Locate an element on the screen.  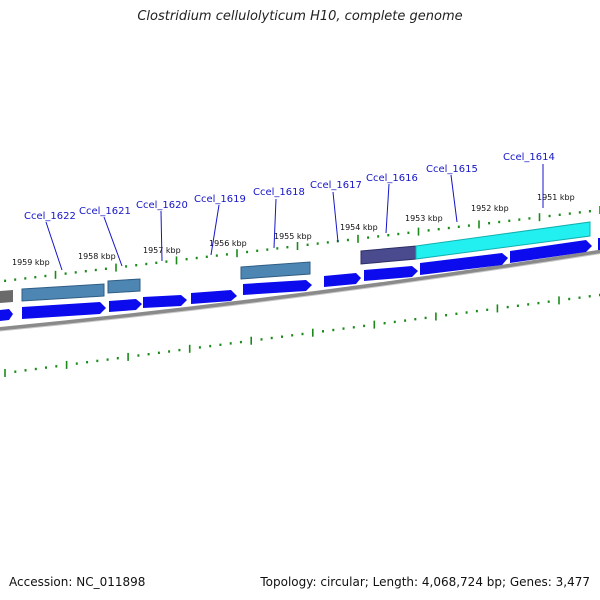
gene-label-ccel-1615: Ccel_1615 is located at coordinates (452, 169).